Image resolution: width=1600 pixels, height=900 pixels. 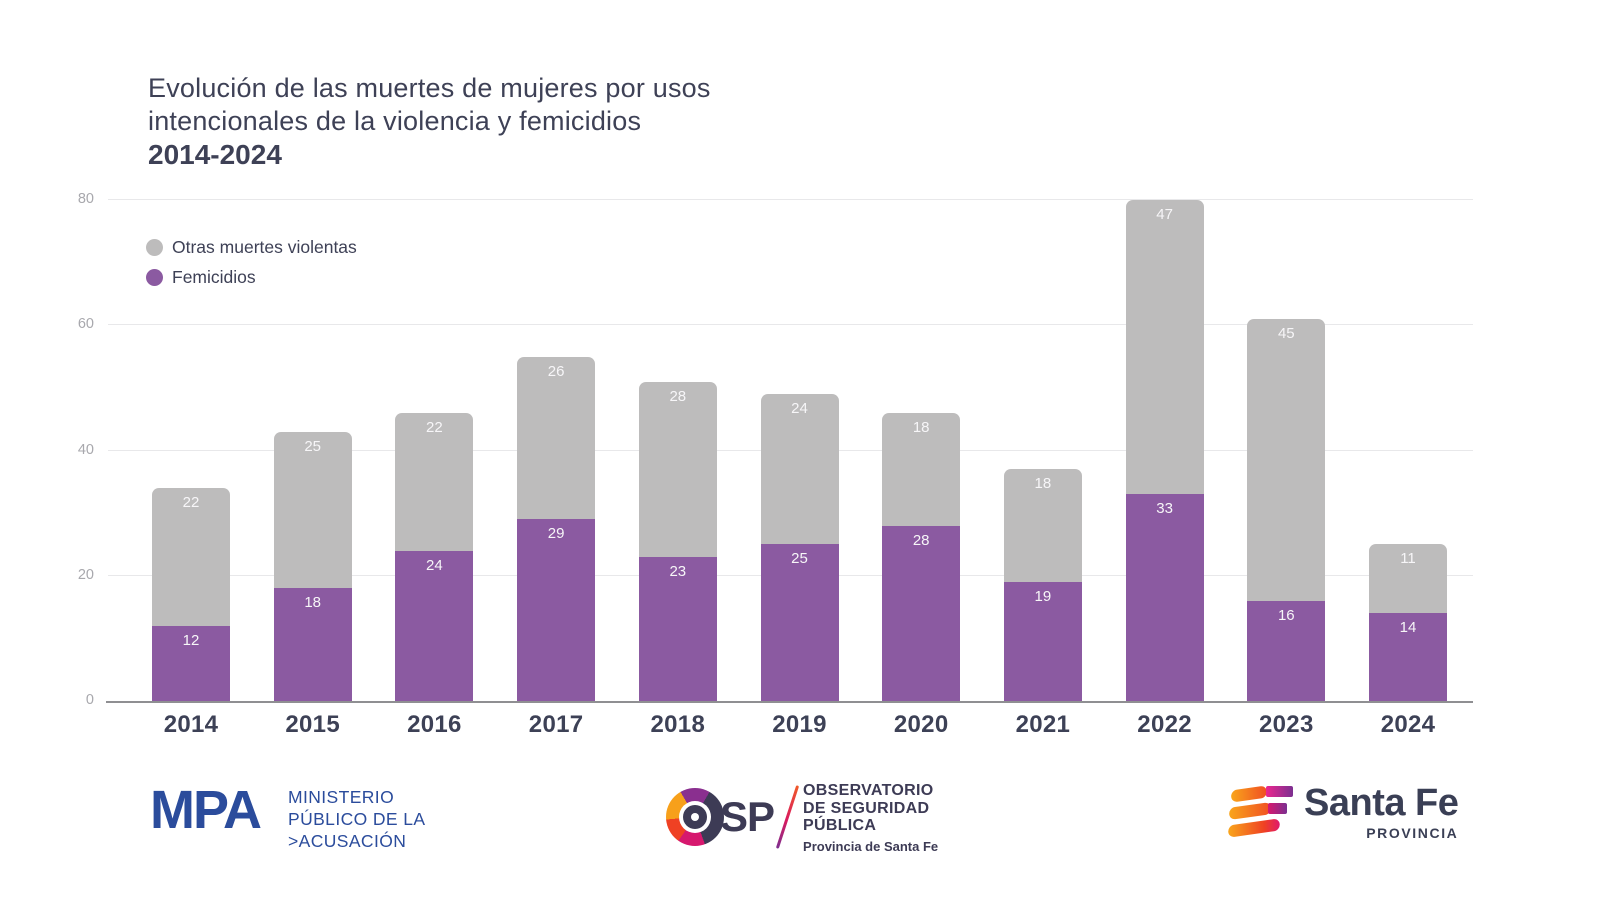 What do you see at coordinates (347, 841) in the screenshot?
I see `mpa-line3: >ACUSACIÓN` at bounding box center [347, 841].